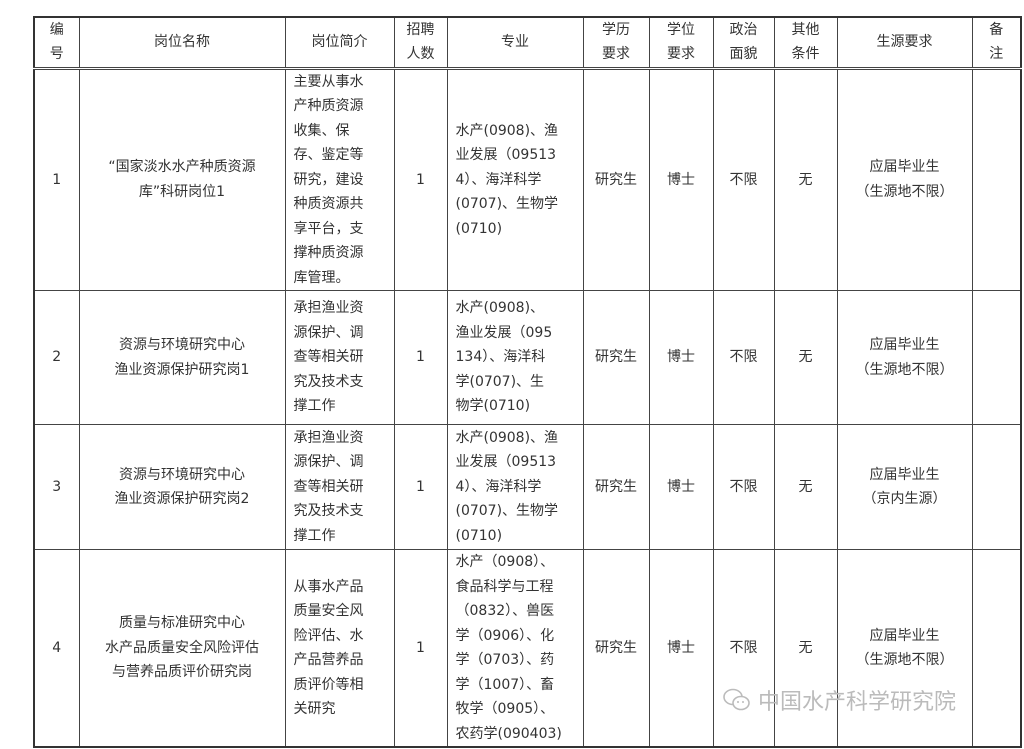 Image resolution: width=1024 pixels, height=749 pixels. I want to click on position-name-cell: 资源与环境研究中心 渔业资源保护研究岗1, so click(182, 357).